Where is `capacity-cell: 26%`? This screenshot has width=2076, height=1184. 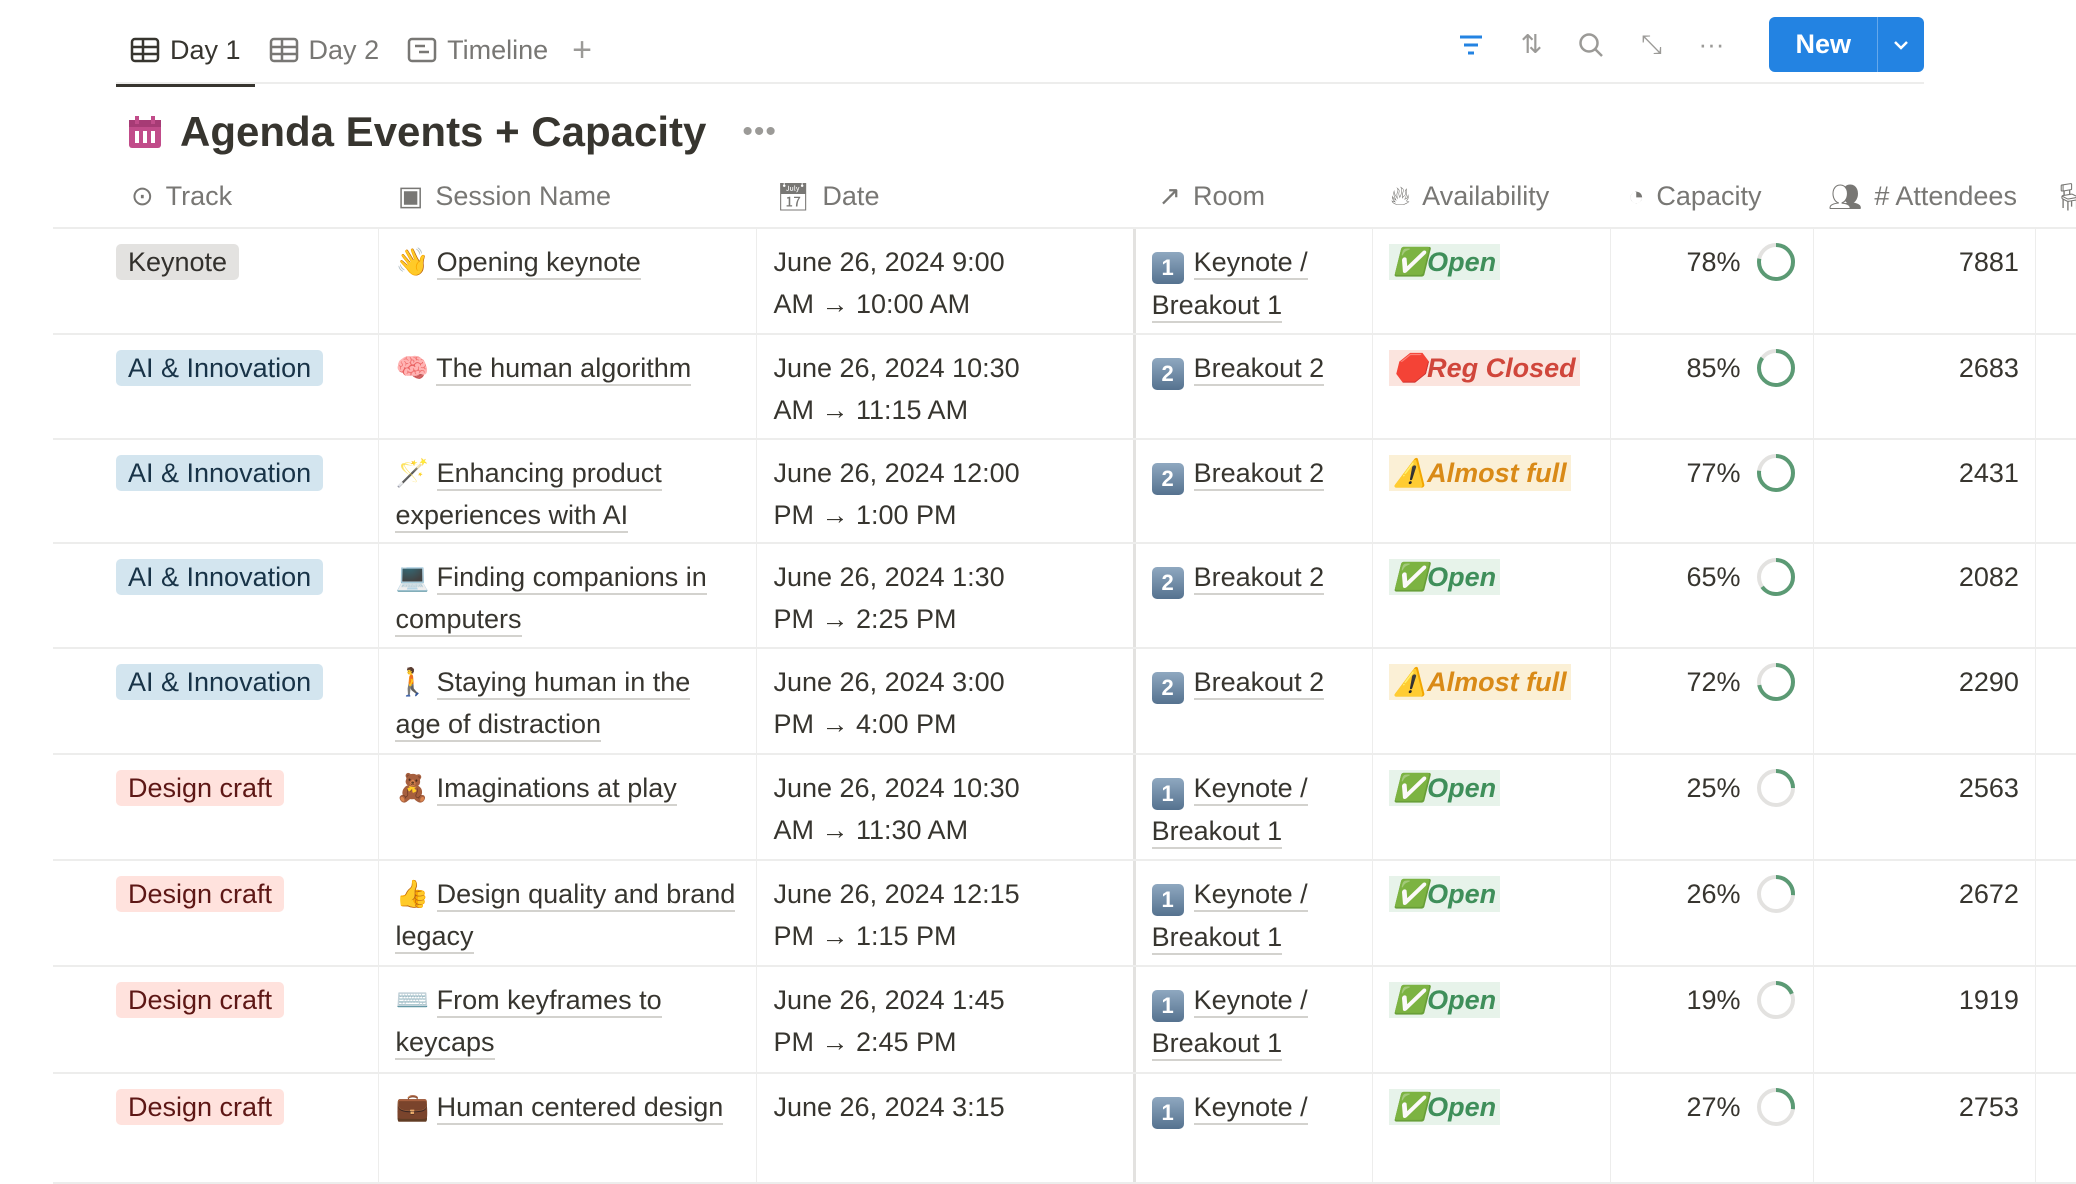
capacity-cell: 26% is located at coordinates (1712, 913).